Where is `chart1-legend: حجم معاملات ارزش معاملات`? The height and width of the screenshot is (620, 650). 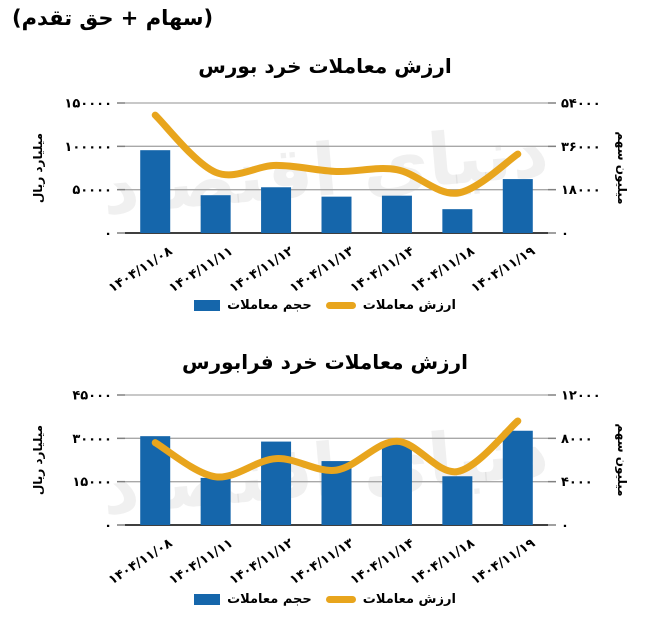 chart1-legend: حجم معاملات ارزش معاملات is located at coordinates (325, 305).